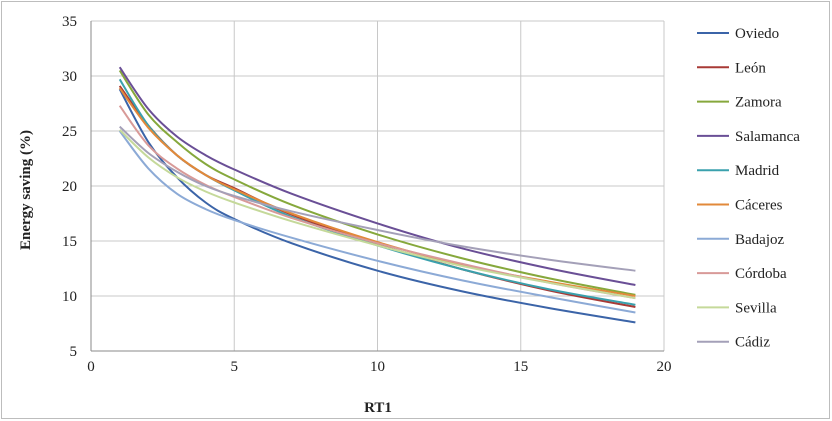 This screenshot has height=421, width=832. What do you see at coordinates (761, 274) in the screenshot?
I see `legend-label: Córdoba` at bounding box center [761, 274].